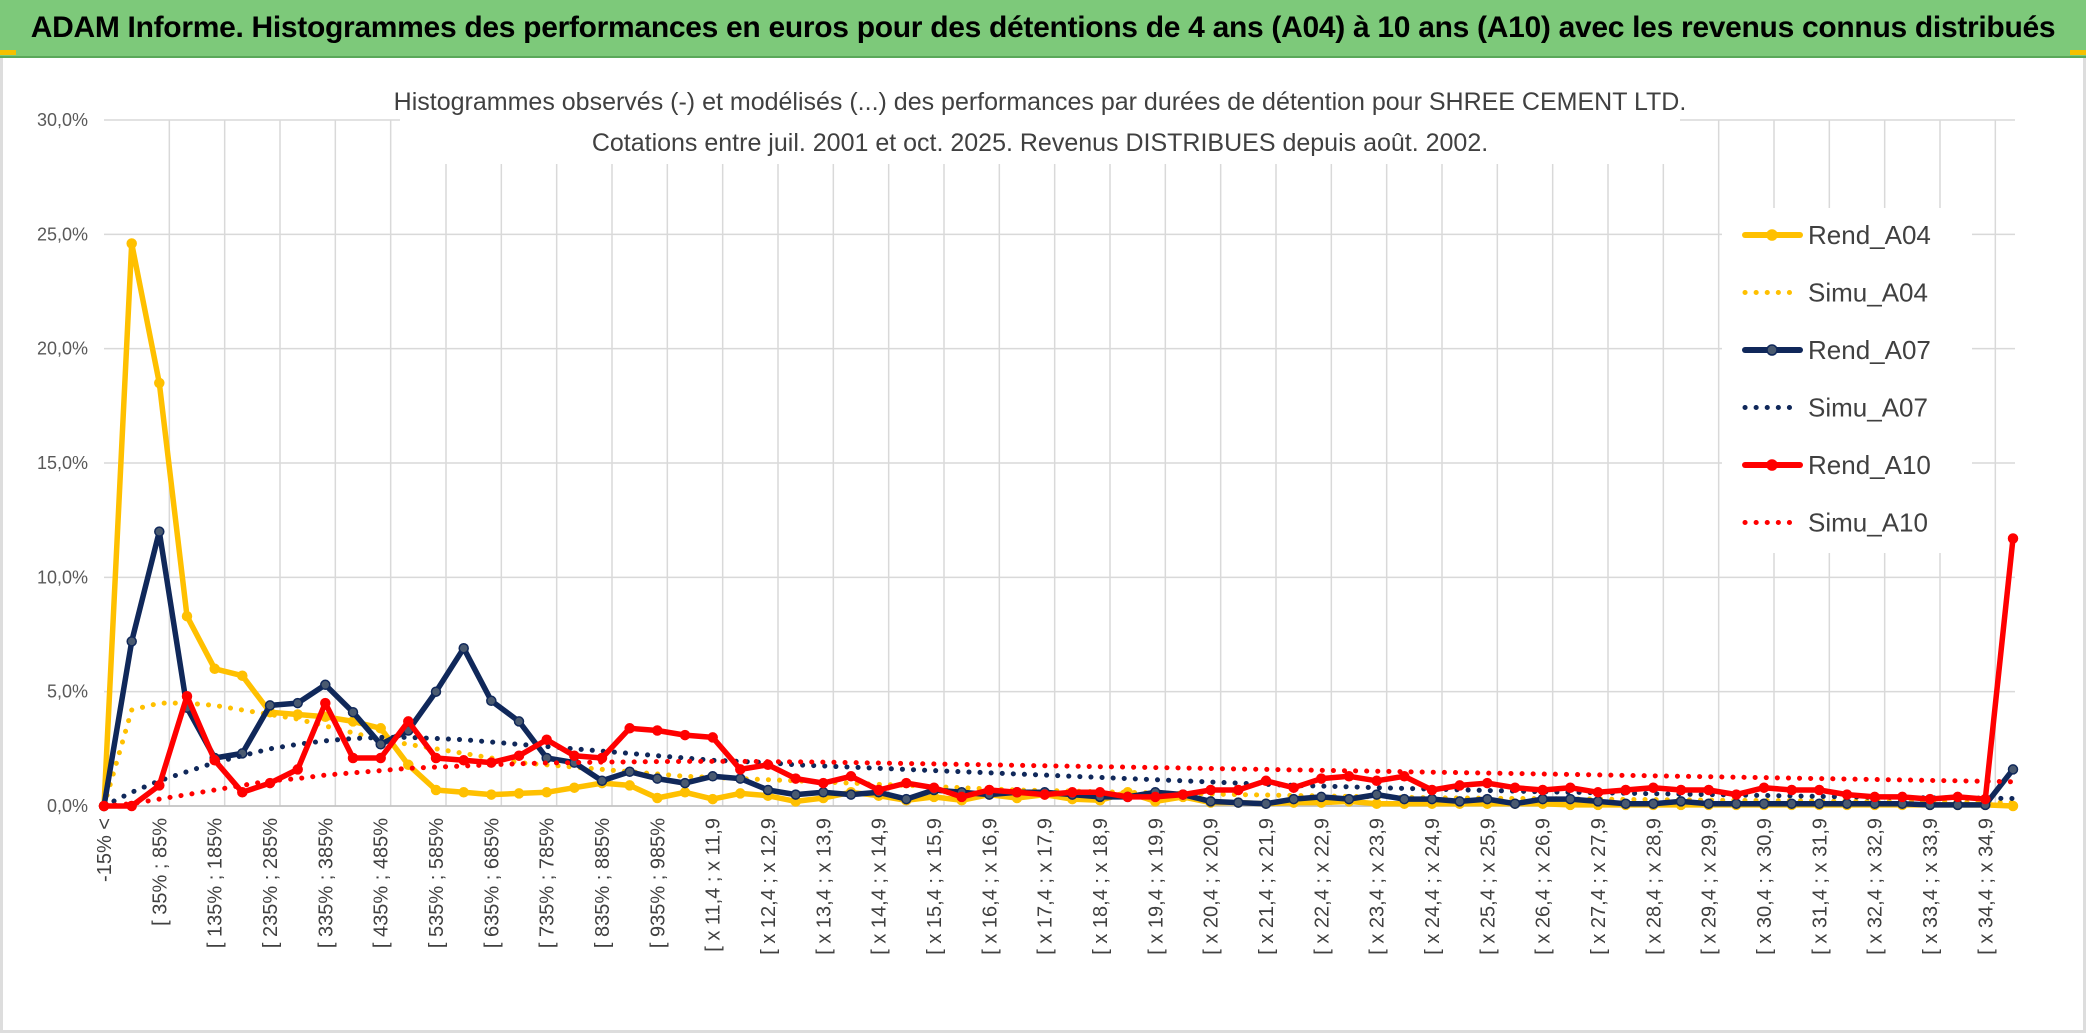 The width and height of the screenshot is (2086, 1033). Describe the element at coordinates (62, 349) in the screenshot. I see `y-tick-label: 20,0%` at that location.